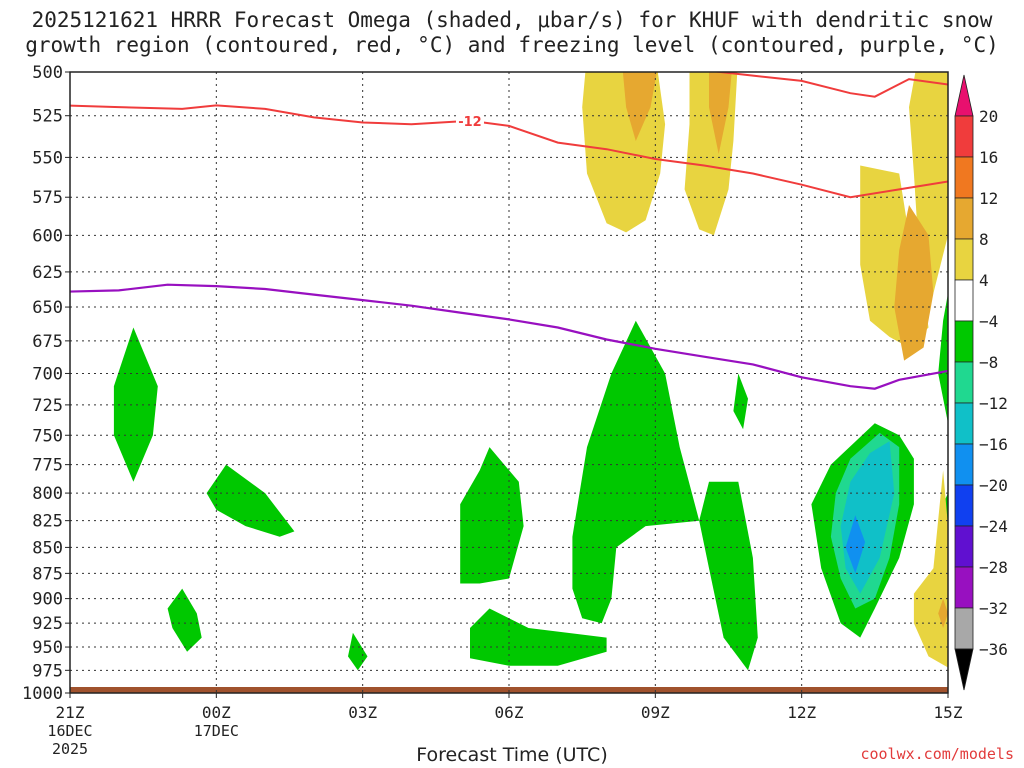 The height and width of the screenshot is (768, 1024). I want to click on colorbar-label-6: −8, so click(988, 362).